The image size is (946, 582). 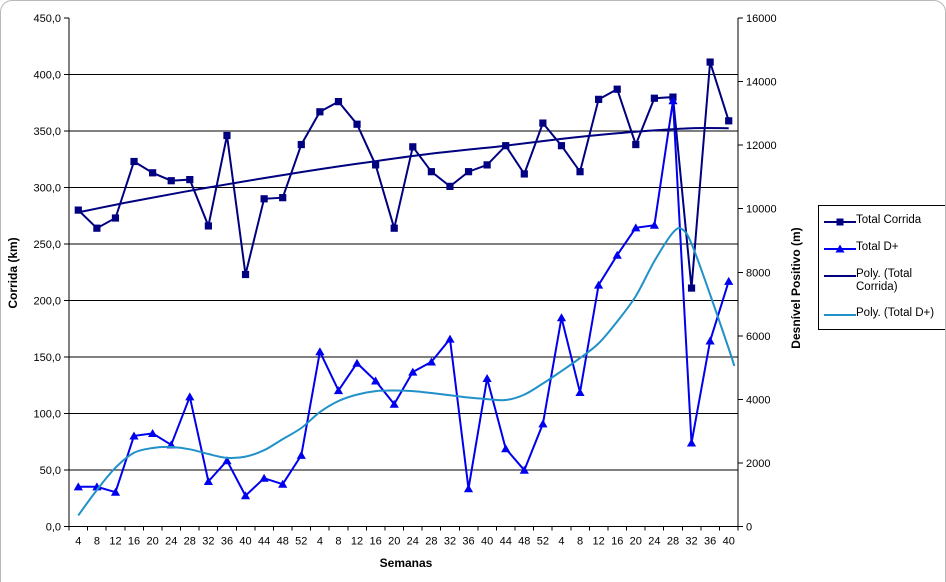 What do you see at coordinates (47, 19) in the screenshot?
I see `left-axis-tick-label: 450,0` at bounding box center [47, 19].